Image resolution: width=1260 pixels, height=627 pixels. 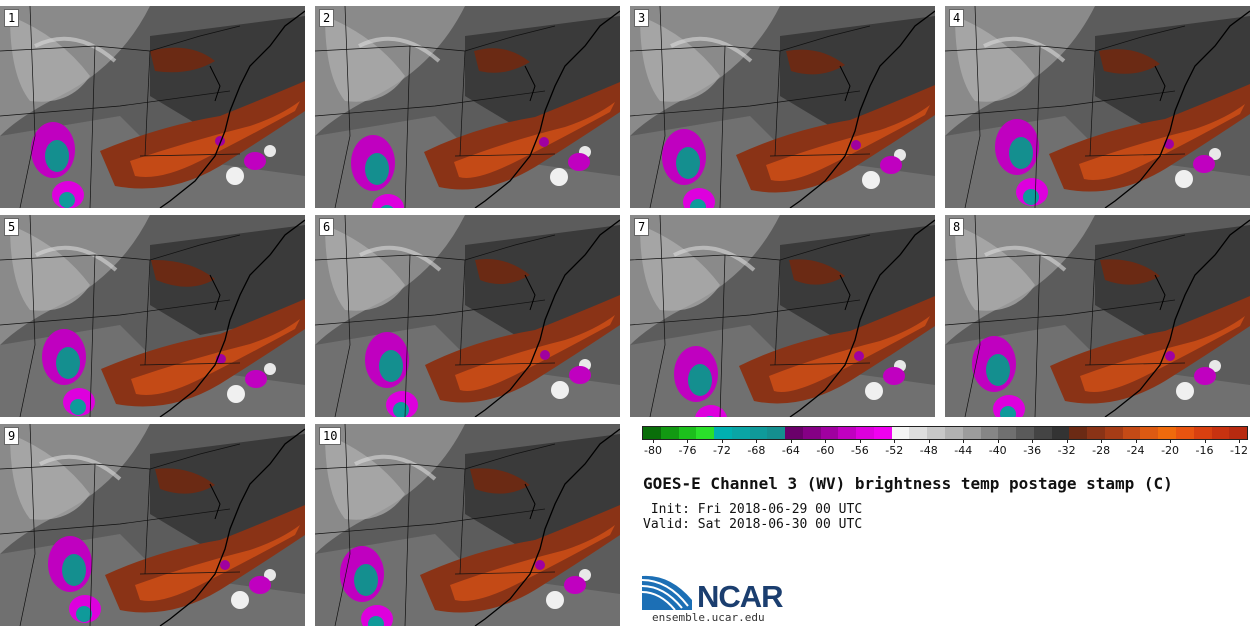 What do you see at coordinates (957, 18) in the screenshot?
I see `stamp-number: 4` at bounding box center [957, 18].